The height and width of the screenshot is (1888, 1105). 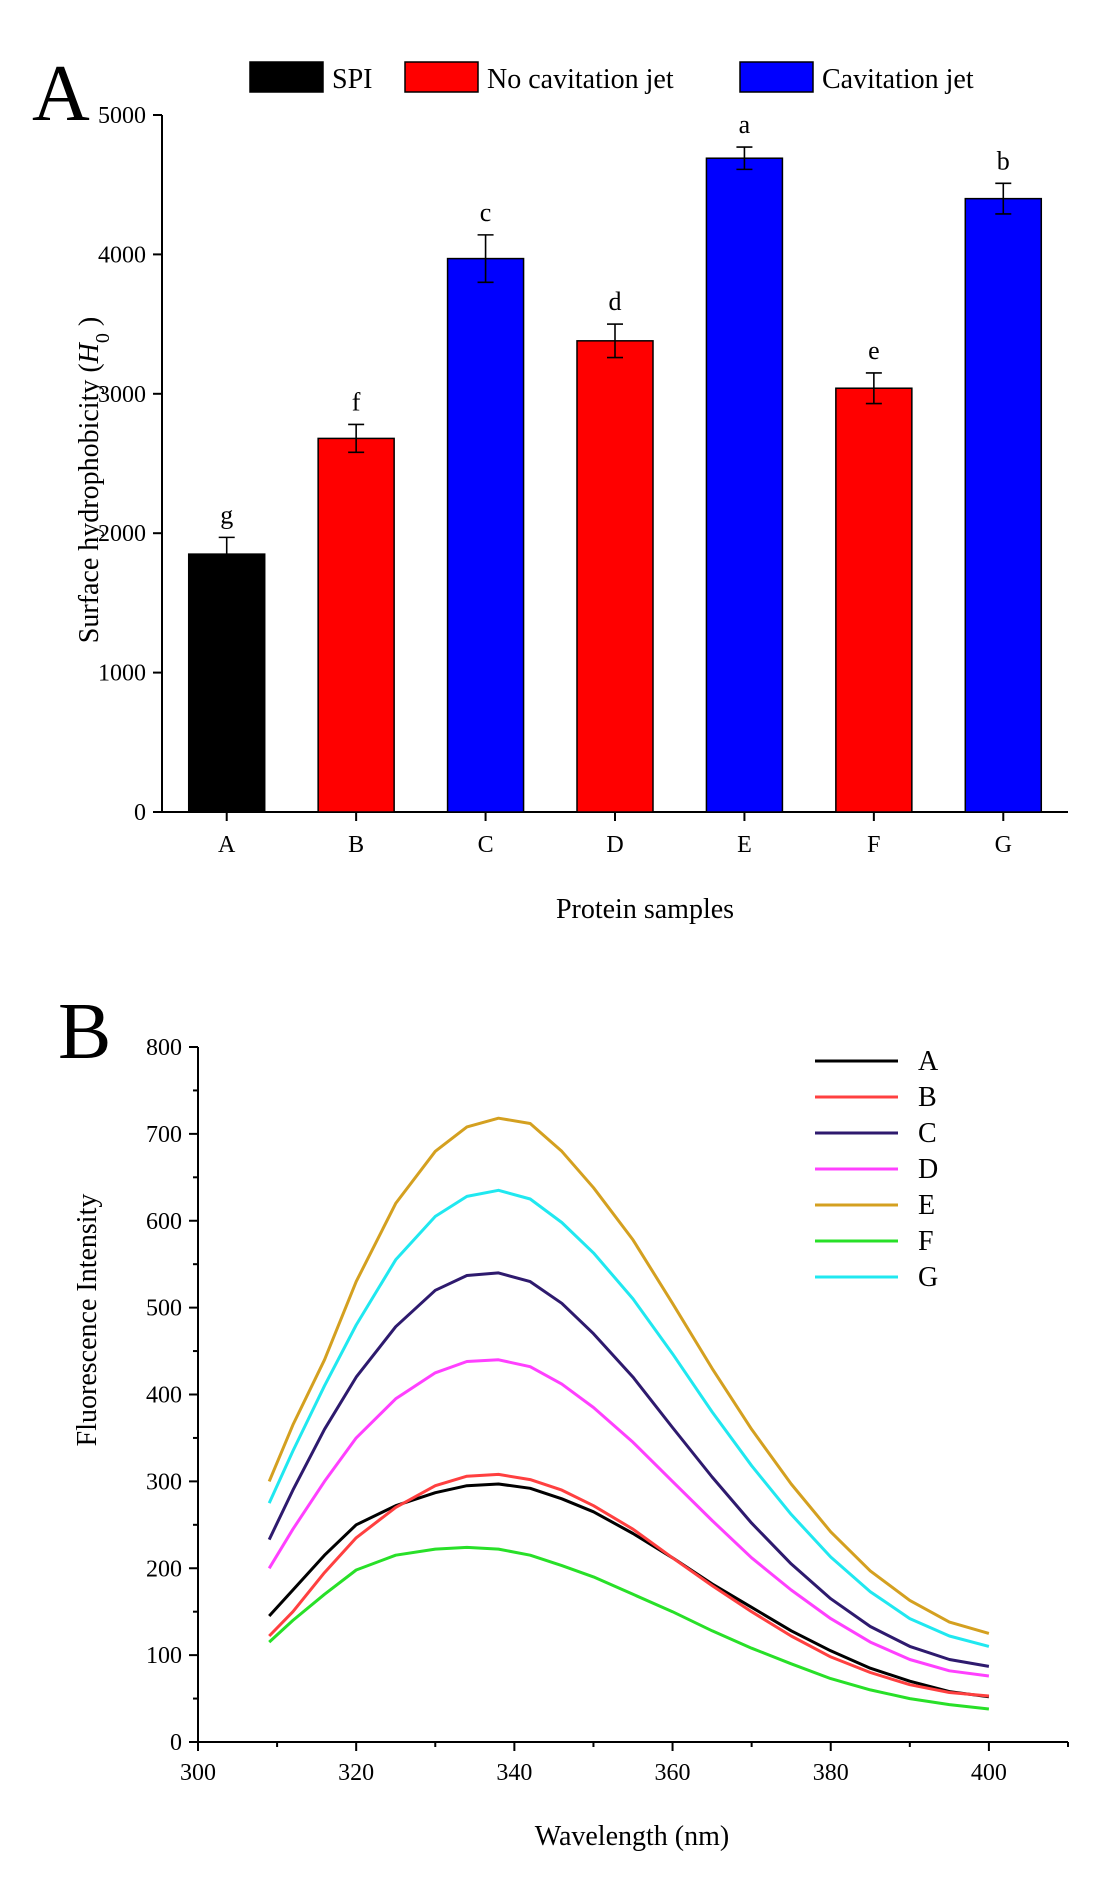 I want to click on panel-a-x-tick-label: G, so click(x=1003, y=845).